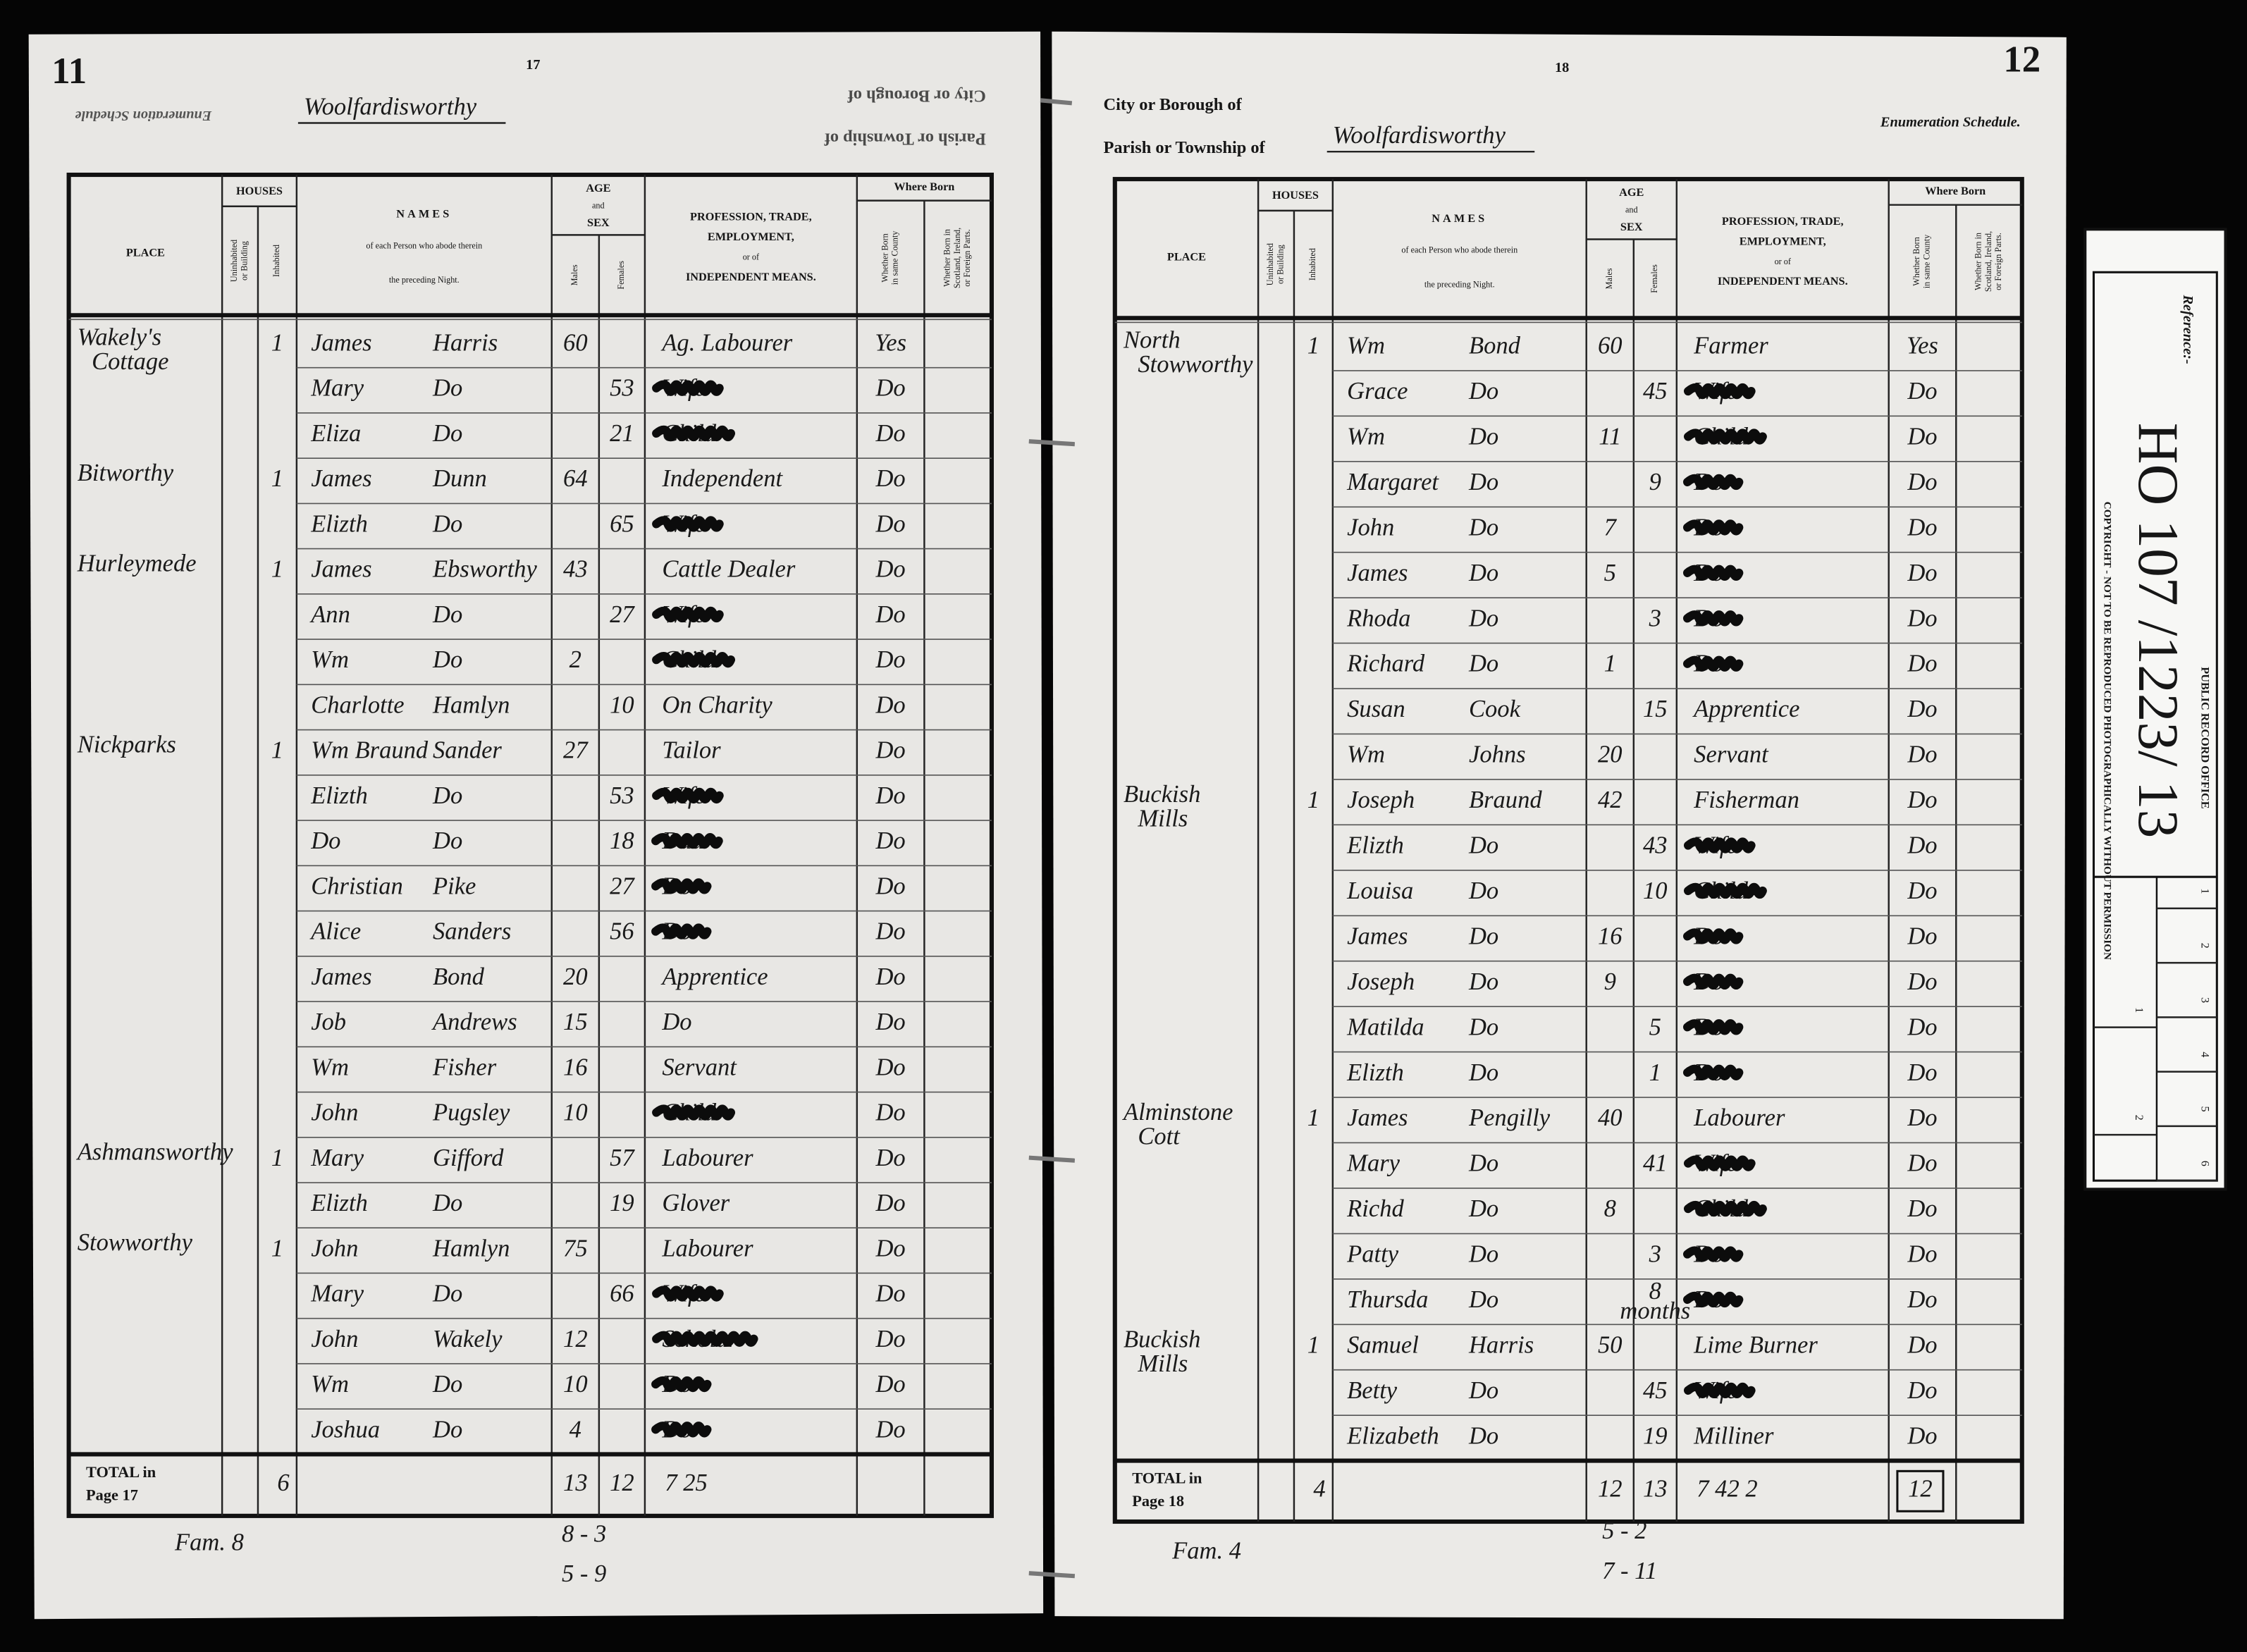 The height and width of the screenshot is (1652, 2247). What do you see at coordinates (1312, 264) in the screenshot?
I see `column-header: Inhabited` at bounding box center [1312, 264].